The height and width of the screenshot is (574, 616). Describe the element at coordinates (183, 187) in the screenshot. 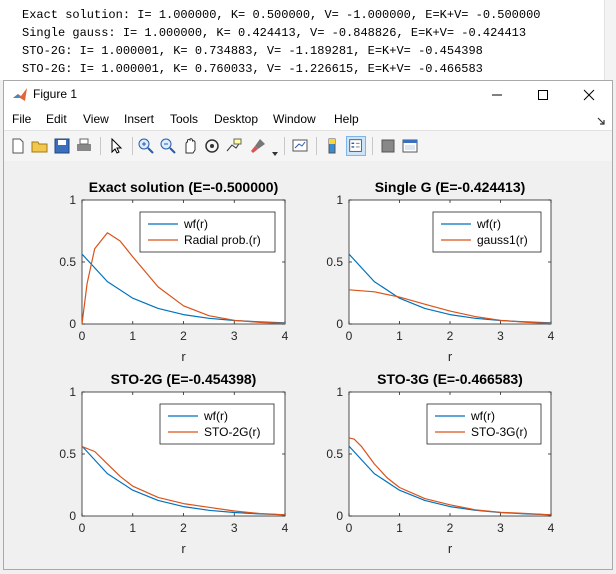

I see `axes-title: Exact solution (E=-0.500000)` at that location.